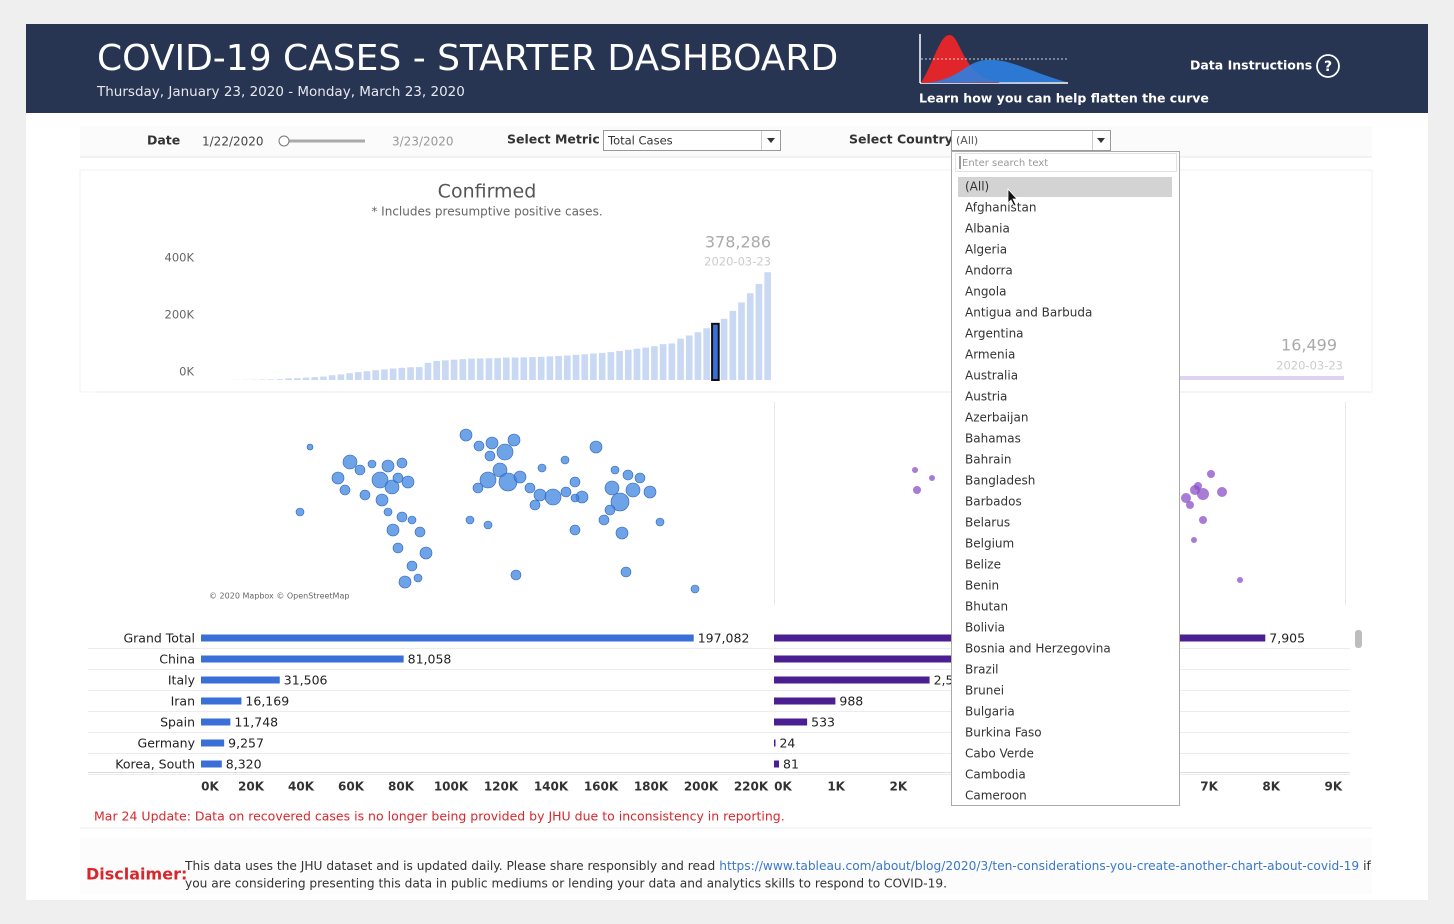 This screenshot has height=924, width=1454. I want to click on chart-title: Confirmed, so click(487, 192).